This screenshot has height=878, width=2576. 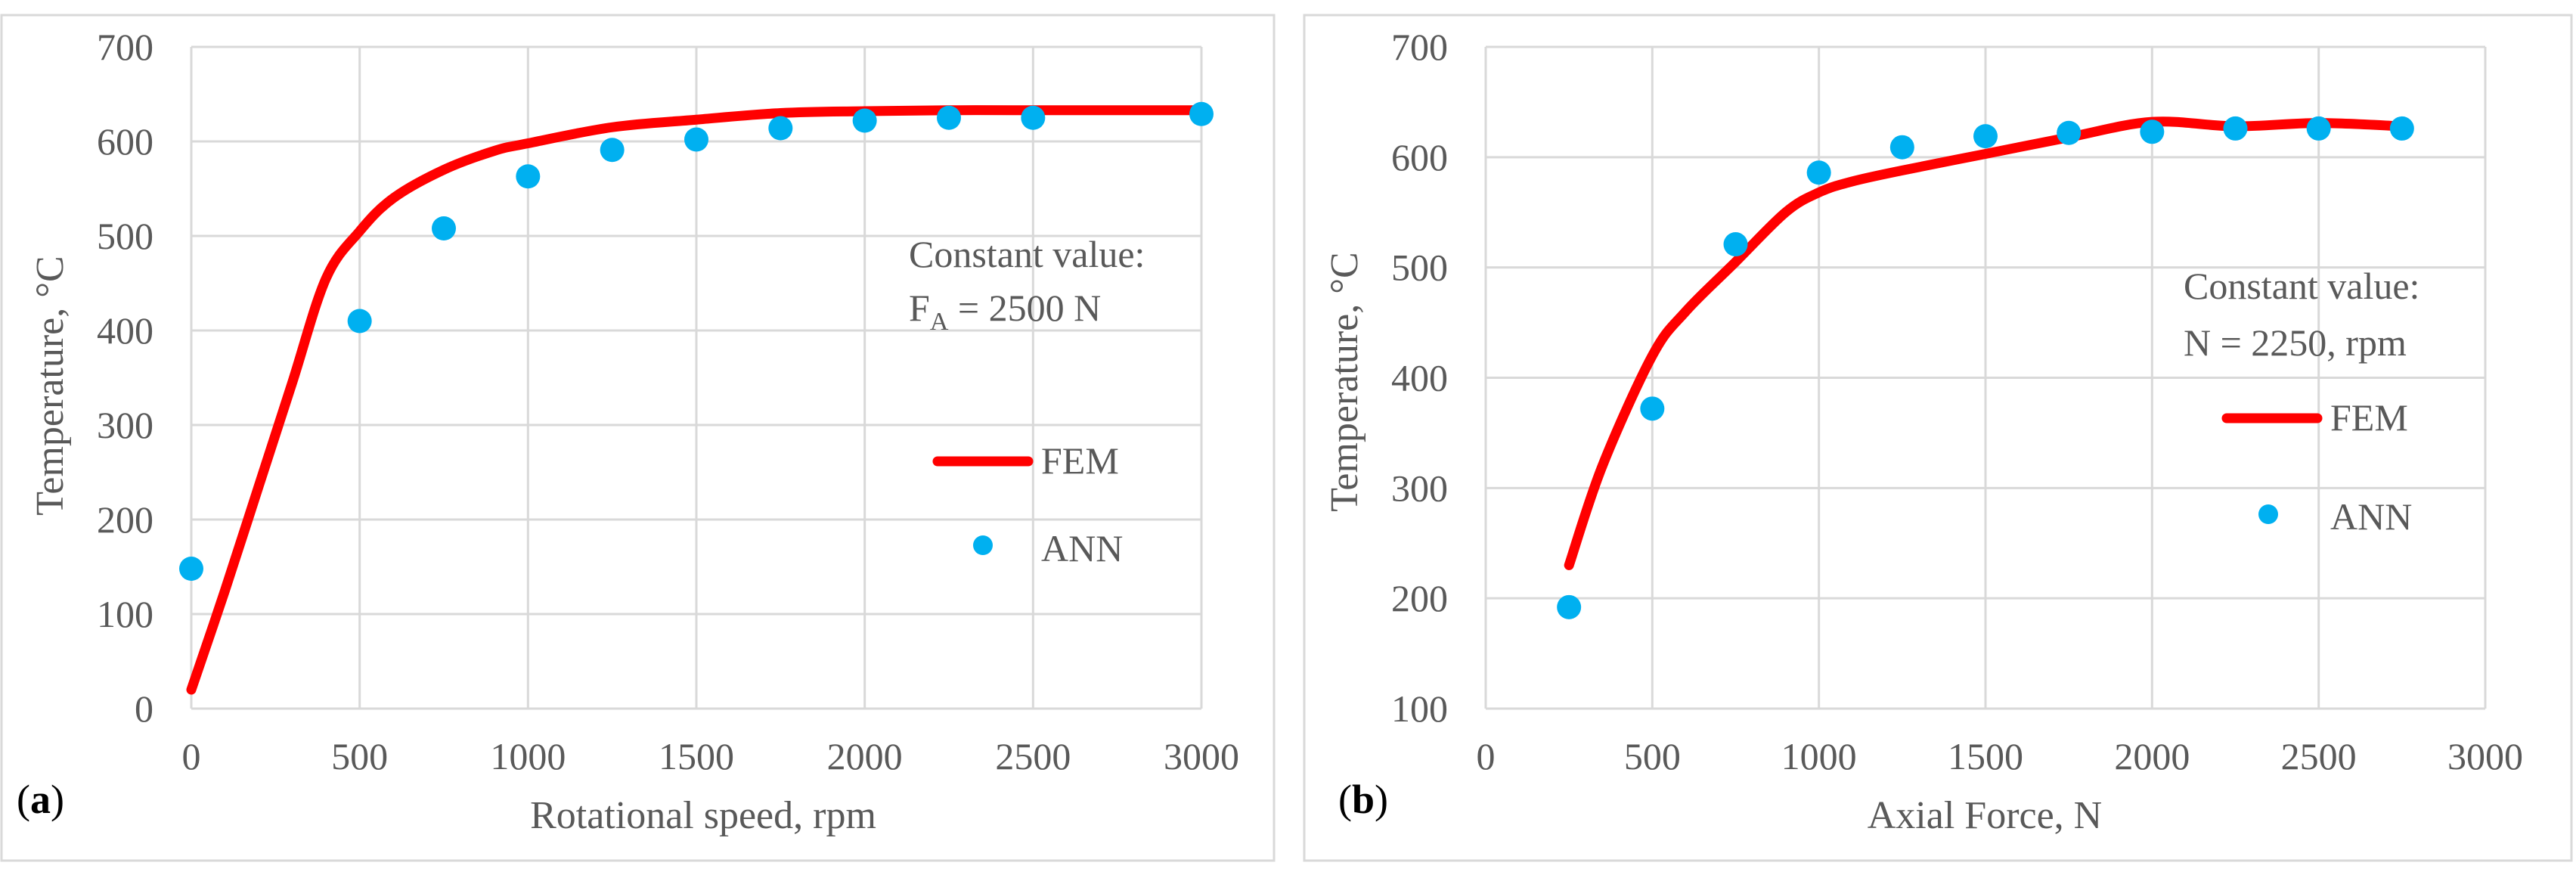 What do you see at coordinates (125, 330) in the screenshot?
I see `panel-a-y-tick-4: 400` at bounding box center [125, 330].